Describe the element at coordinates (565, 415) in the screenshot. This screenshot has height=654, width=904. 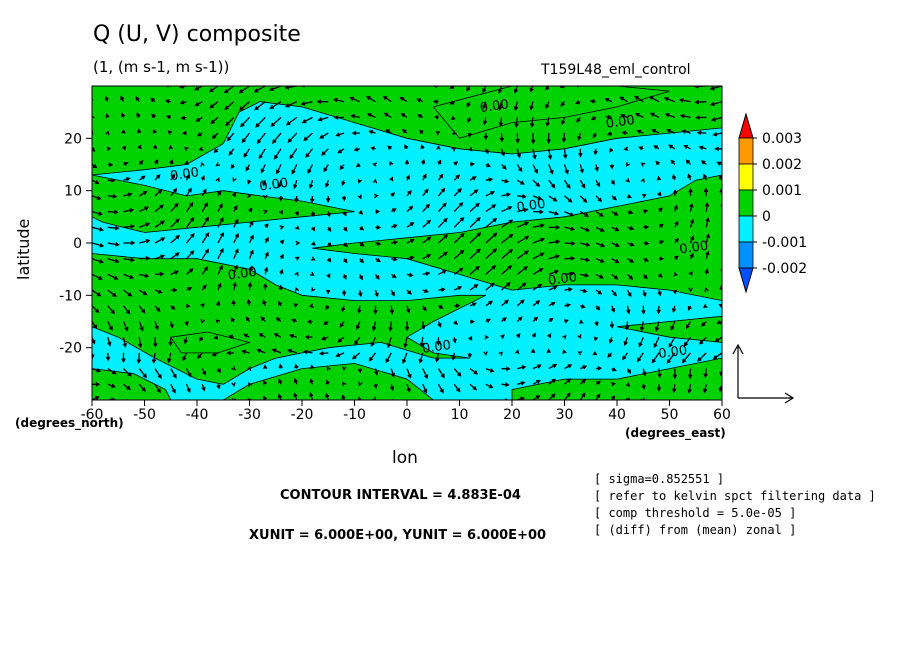
I see `x-tick-label: 30` at that location.